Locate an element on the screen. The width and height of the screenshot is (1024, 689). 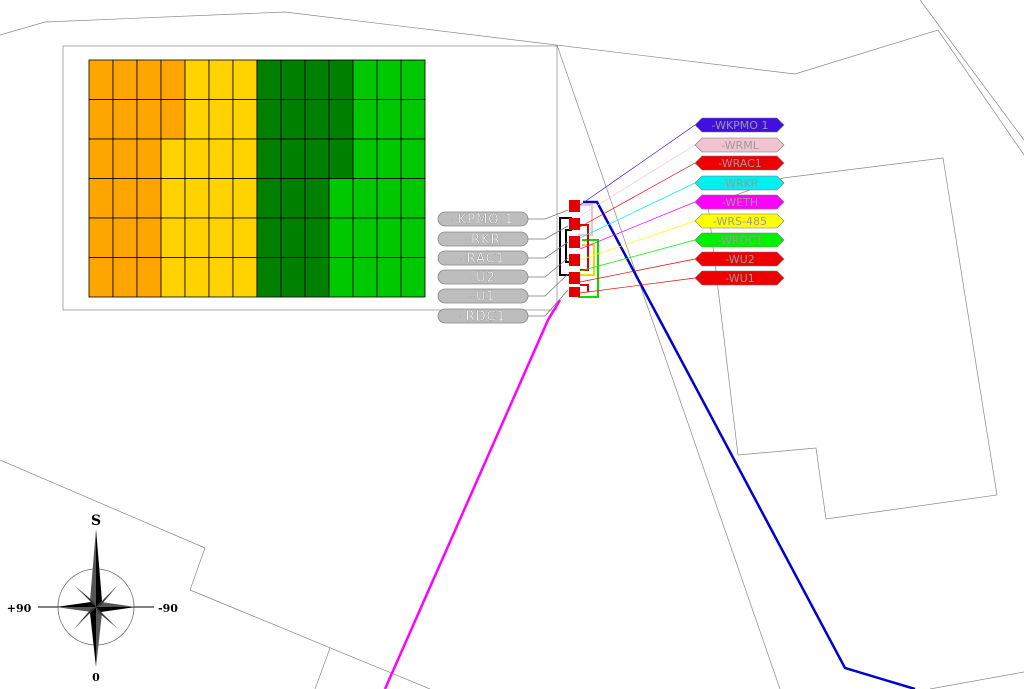
cable-label: -WU1 is located at coordinates (739, 278).